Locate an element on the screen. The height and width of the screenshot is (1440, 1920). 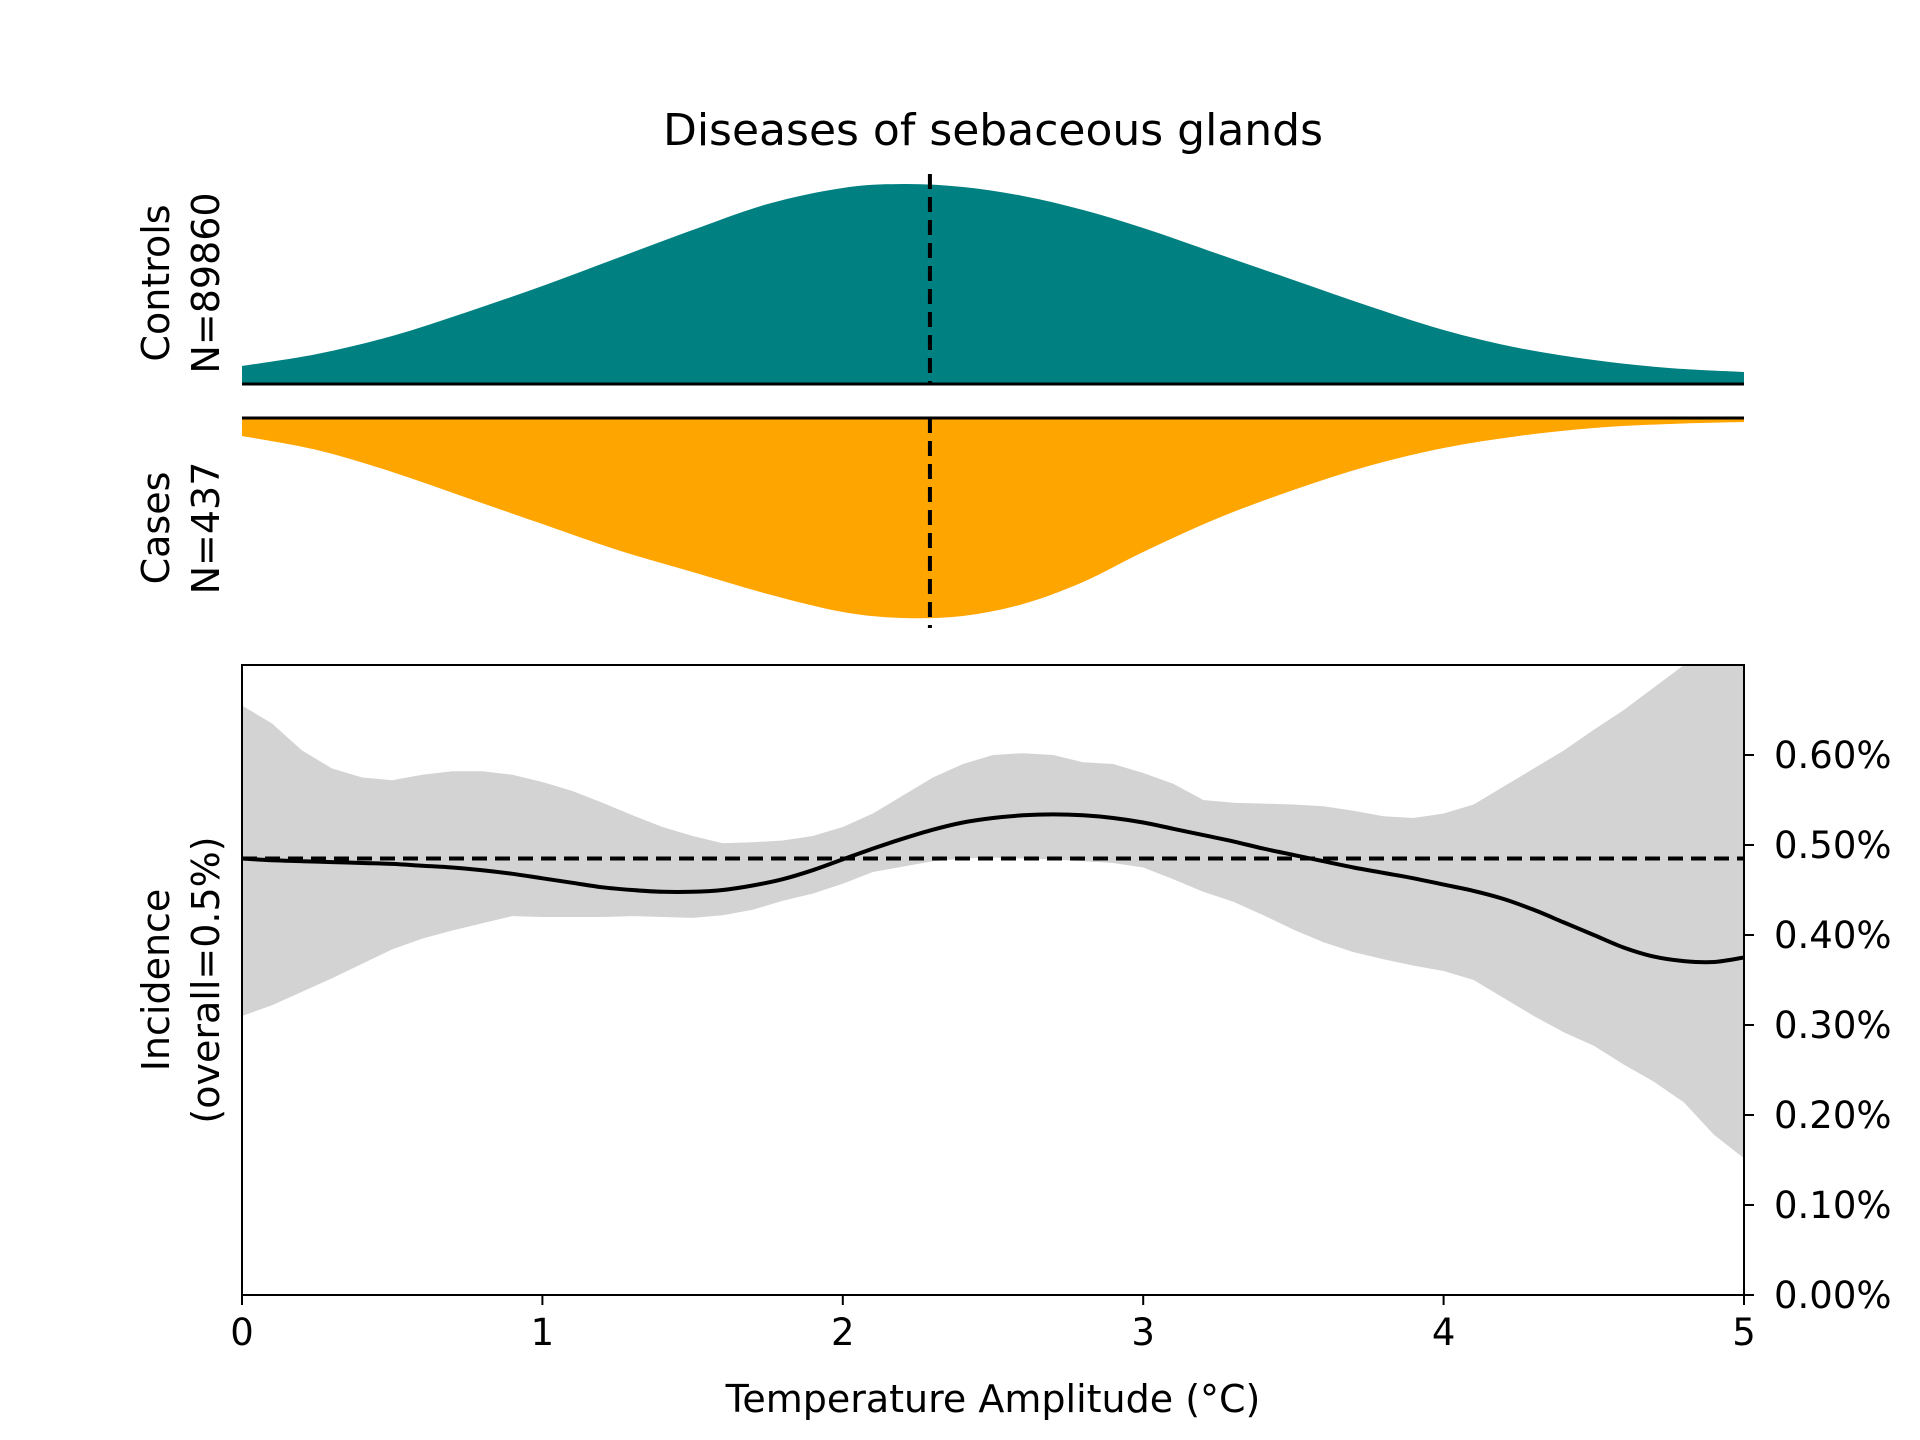
x-tick-label: 0 is located at coordinates (242, 1332).